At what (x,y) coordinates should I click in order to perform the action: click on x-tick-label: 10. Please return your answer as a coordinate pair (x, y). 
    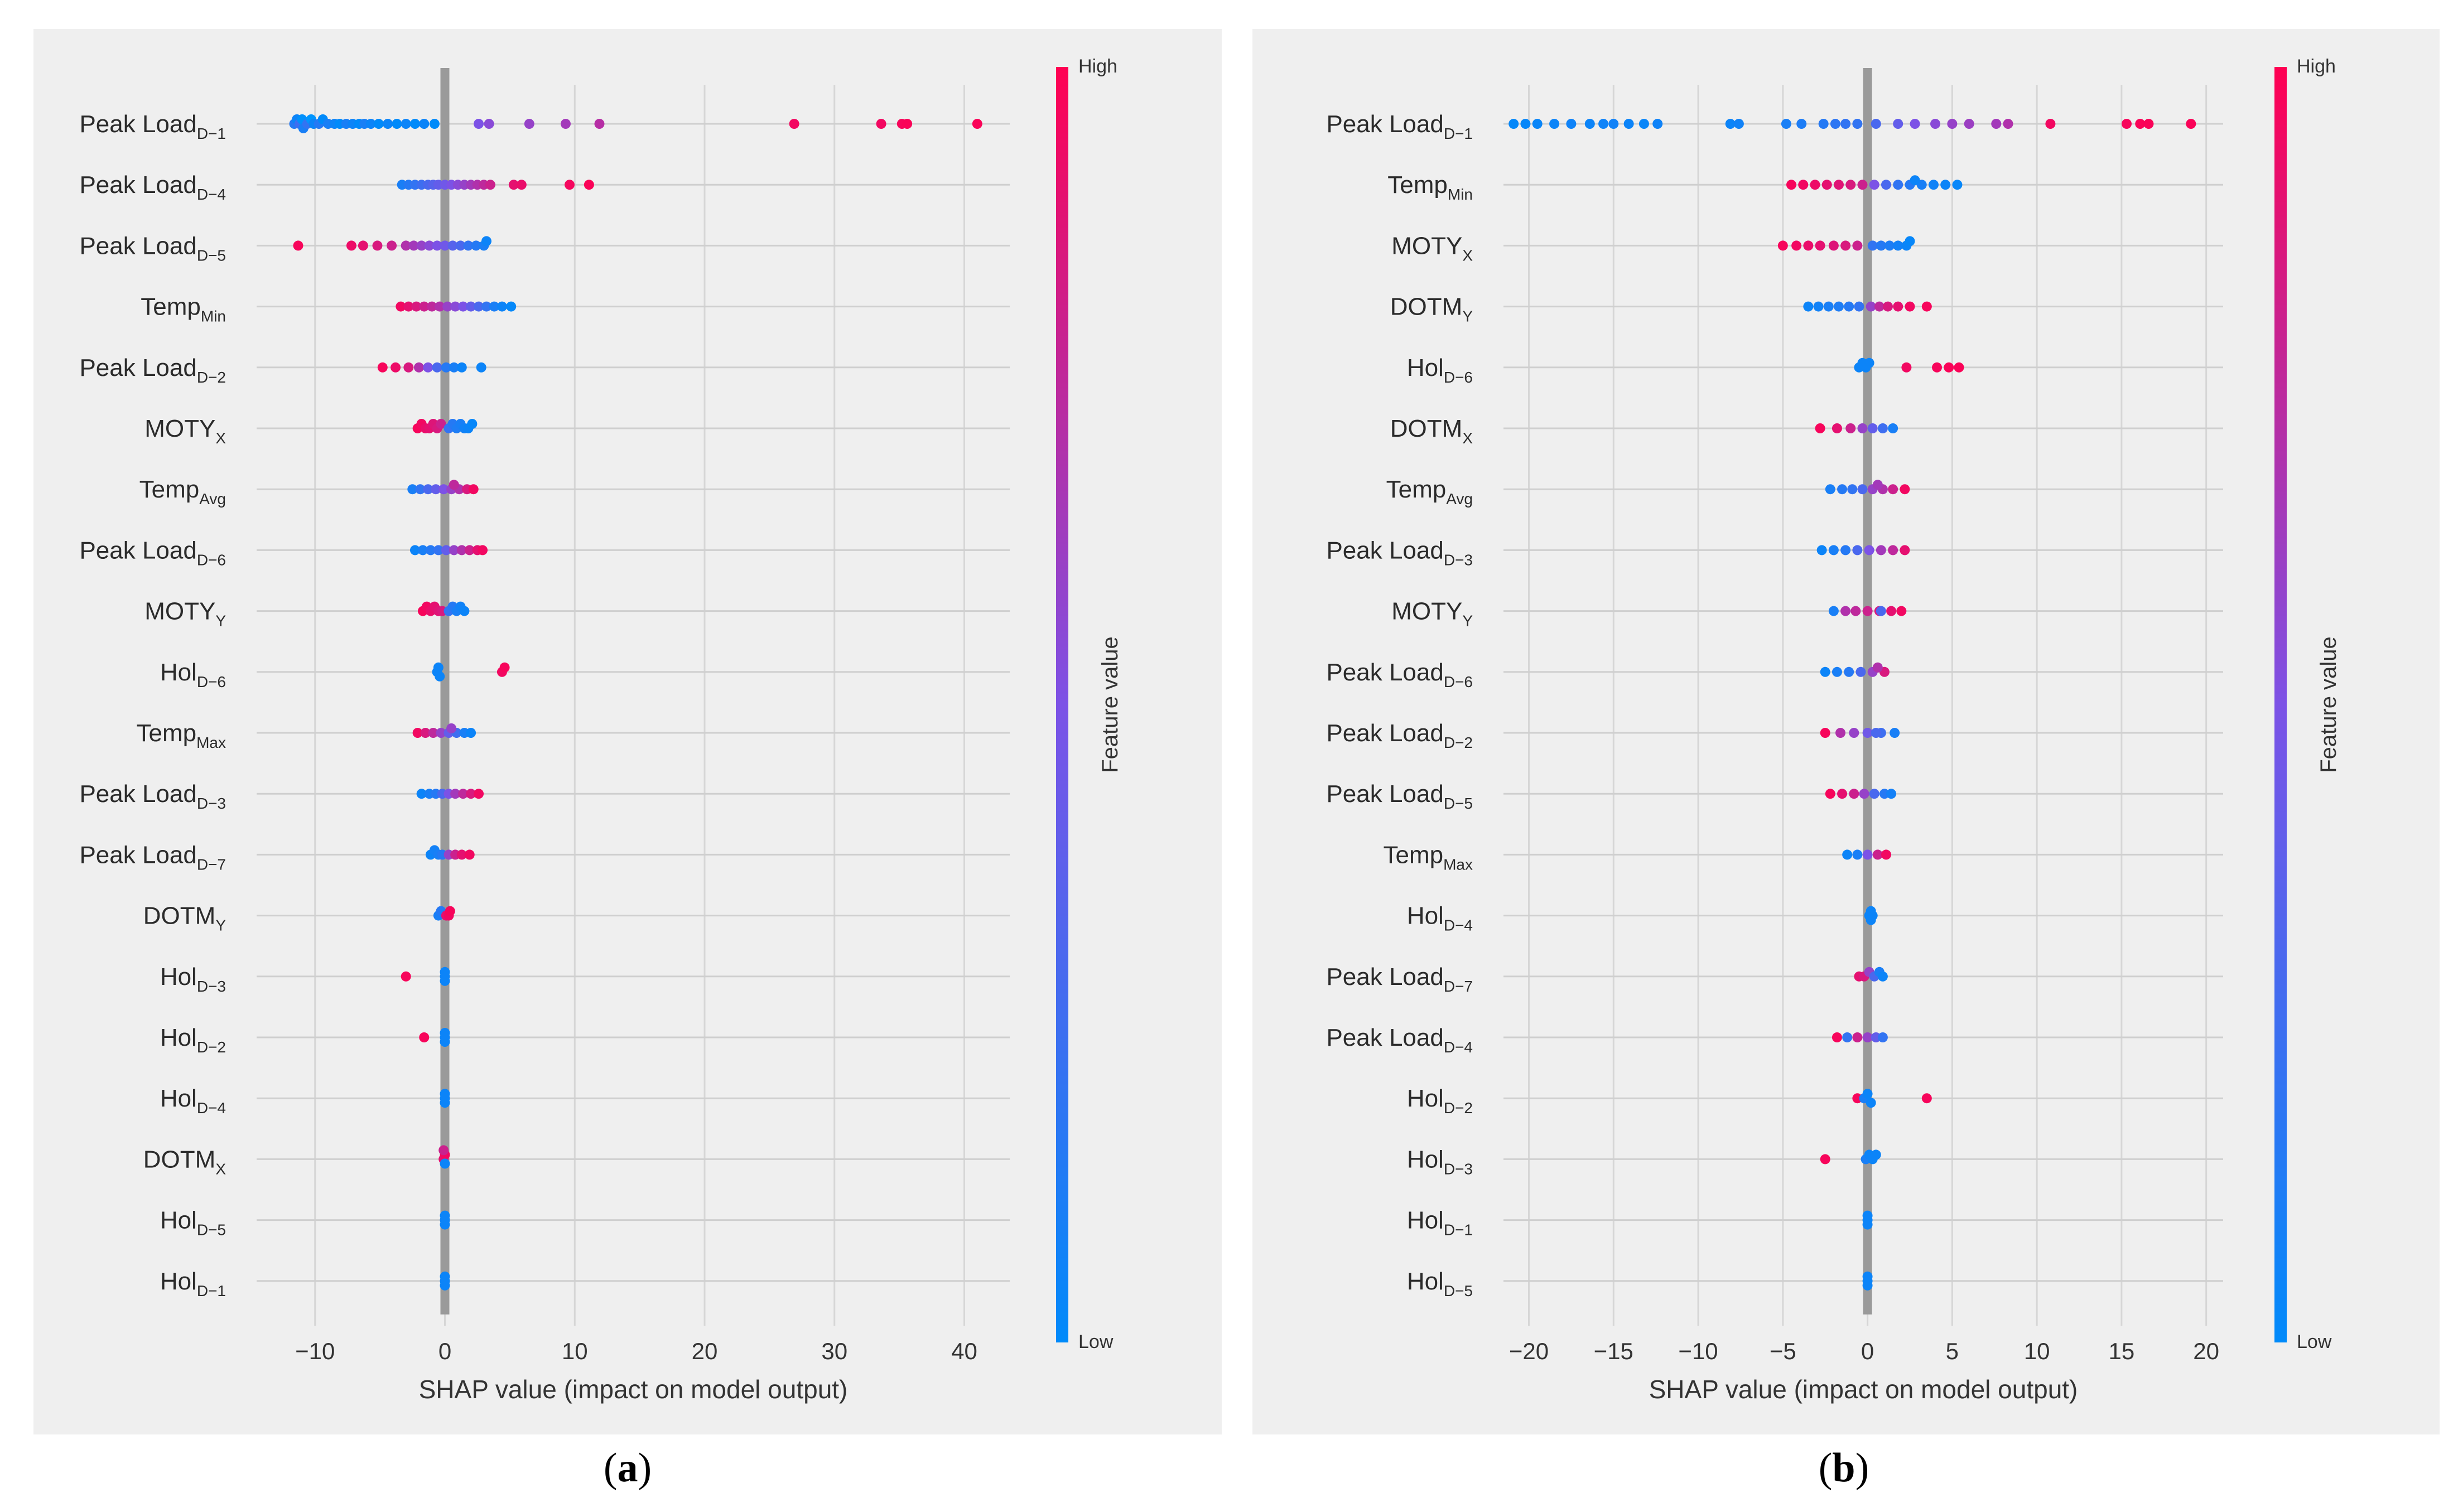
    Looking at the image, I should click on (2037, 1351).